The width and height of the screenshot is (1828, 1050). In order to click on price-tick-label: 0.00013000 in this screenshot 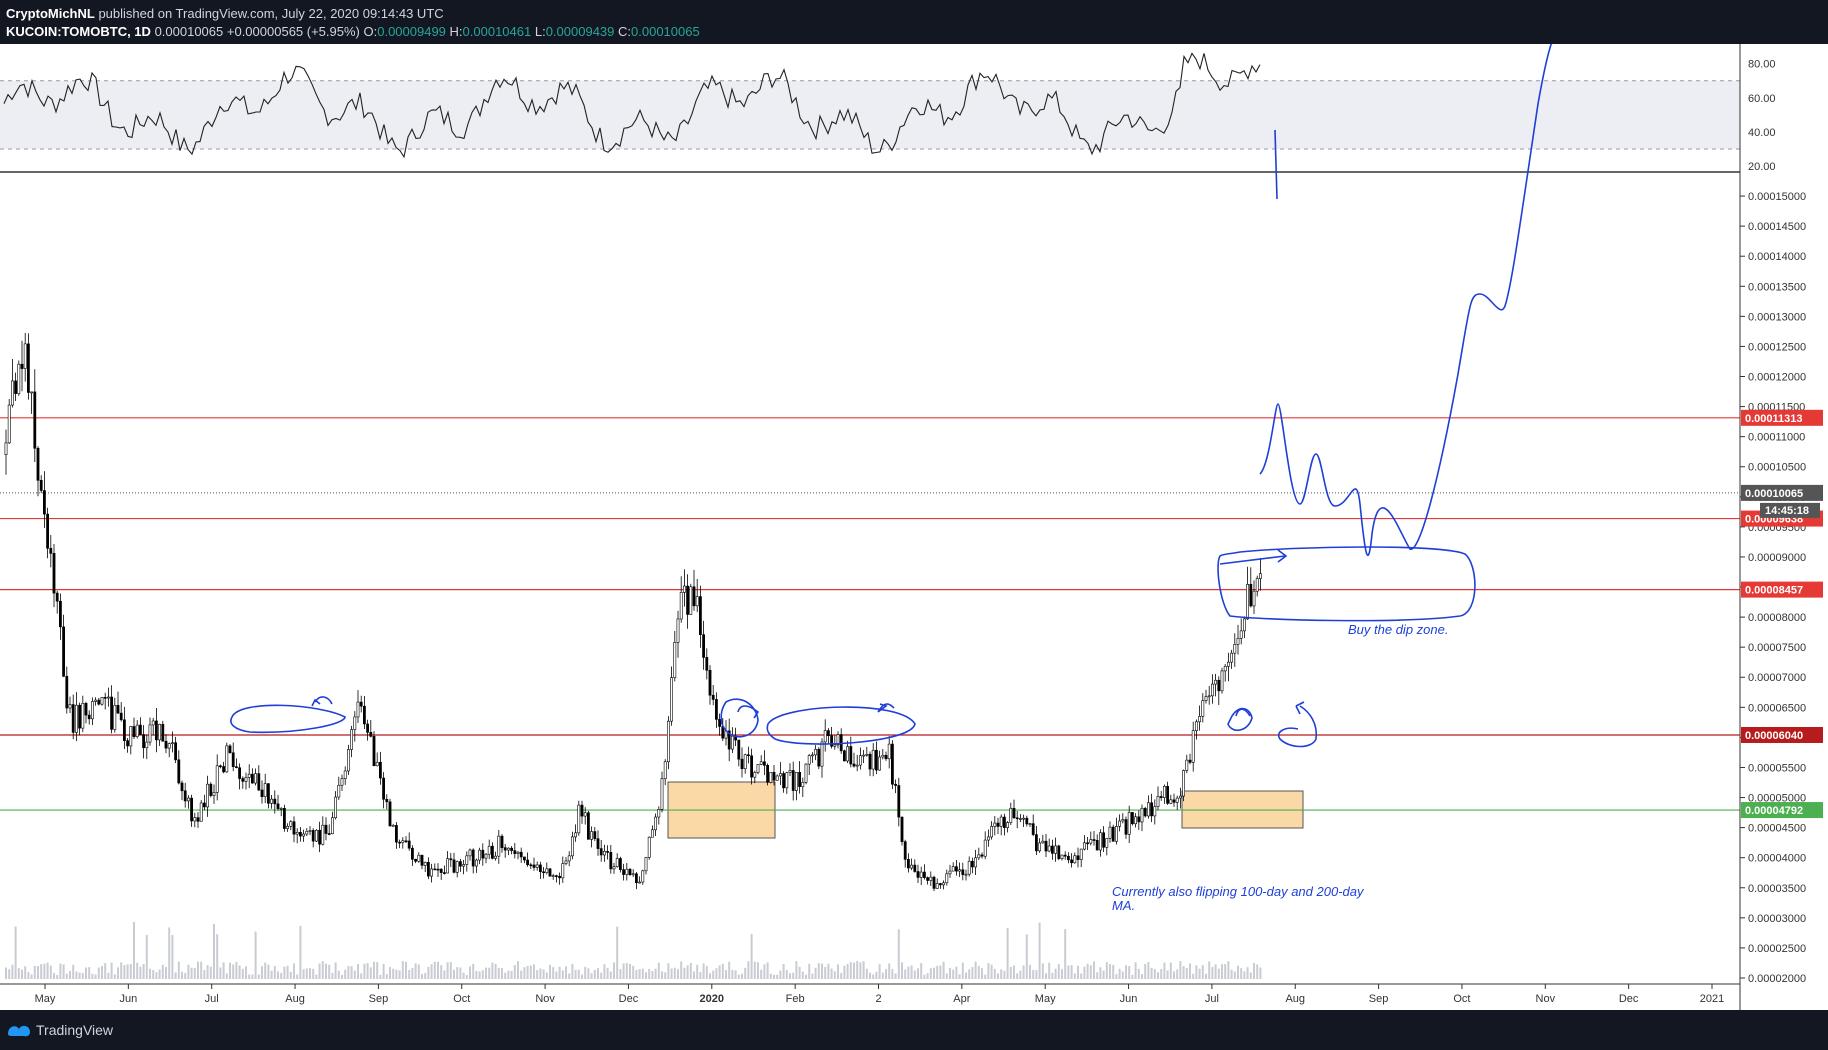, I will do `click(1777, 317)`.